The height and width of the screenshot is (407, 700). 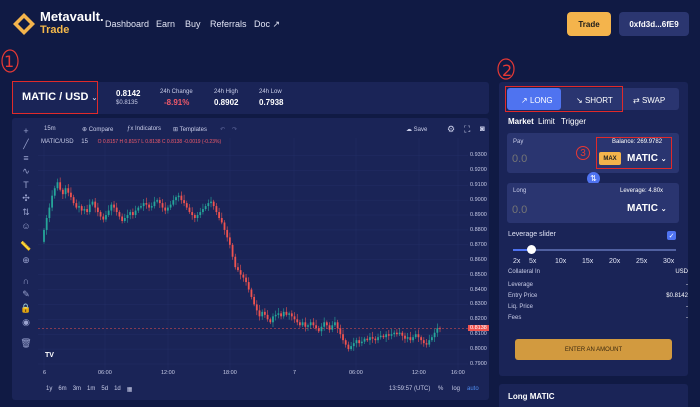 I want to click on date-range-icon: ▦, so click(x=129, y=390).